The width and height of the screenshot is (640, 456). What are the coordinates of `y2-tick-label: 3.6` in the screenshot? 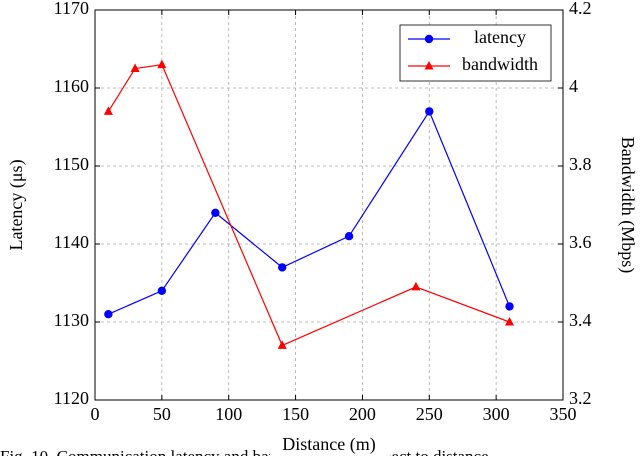 It's located at (580, 242).